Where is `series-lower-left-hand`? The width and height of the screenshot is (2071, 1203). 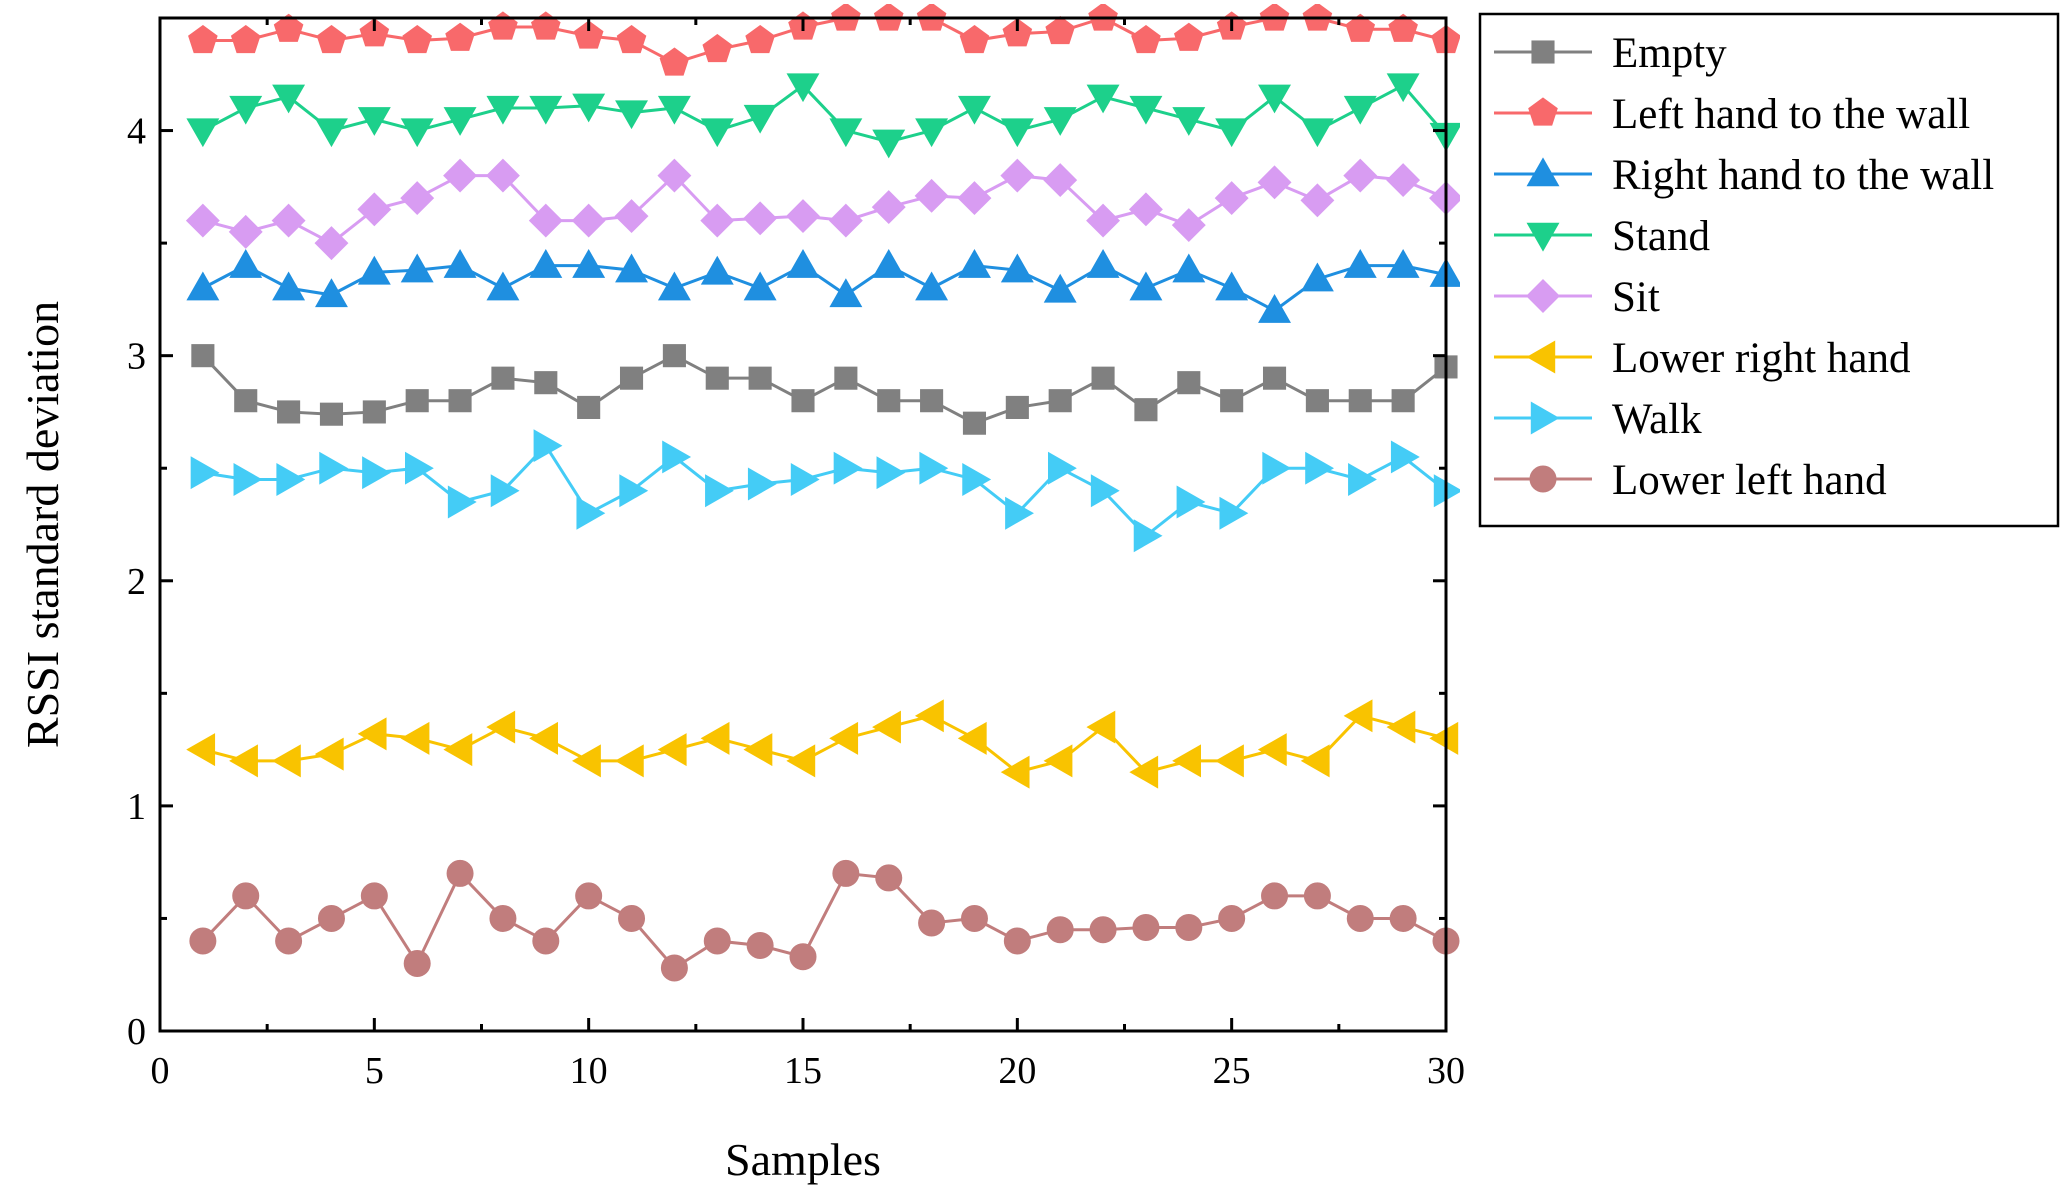
series-lower-left-hand is located at coordinates (824, 920).